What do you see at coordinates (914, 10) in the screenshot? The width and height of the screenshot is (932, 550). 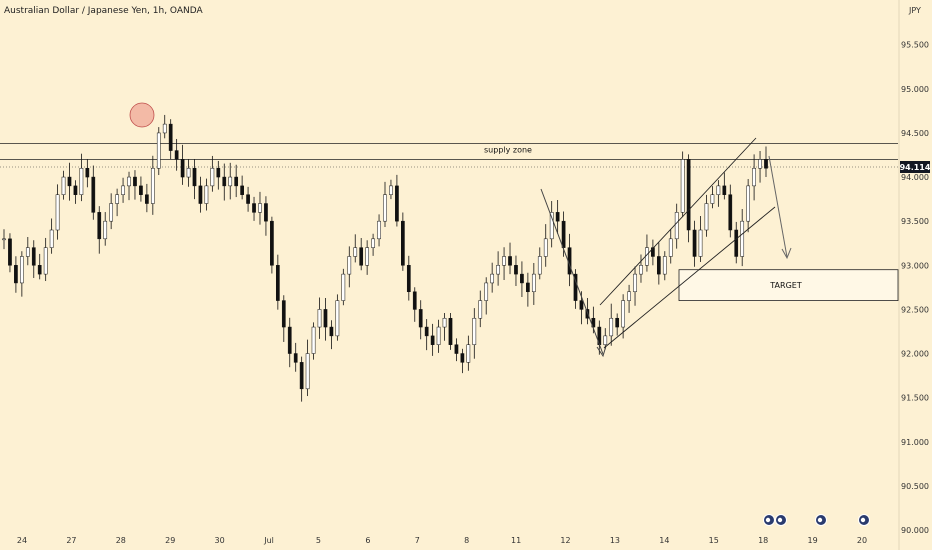 I see `currency-label: JPY` at bounding box center [914, 10].